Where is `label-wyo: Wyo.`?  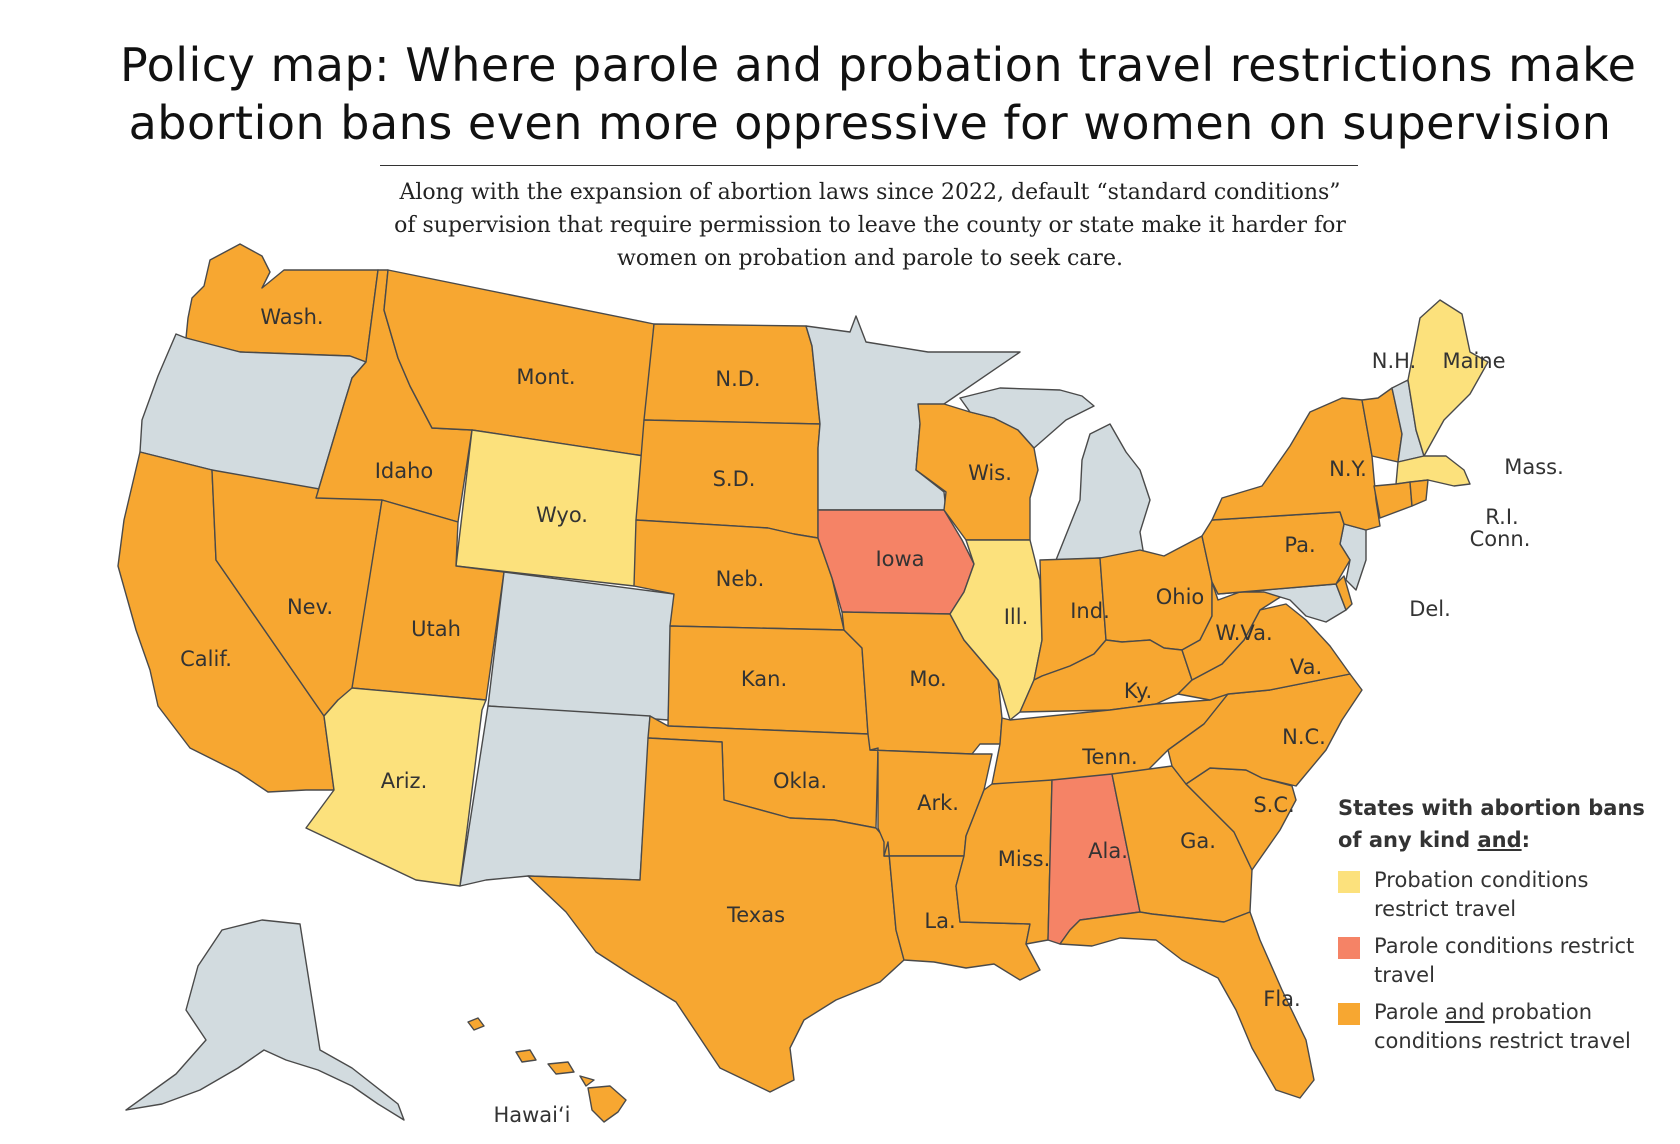 label-wyo: Wyo. is located at coordinates (562, 515).